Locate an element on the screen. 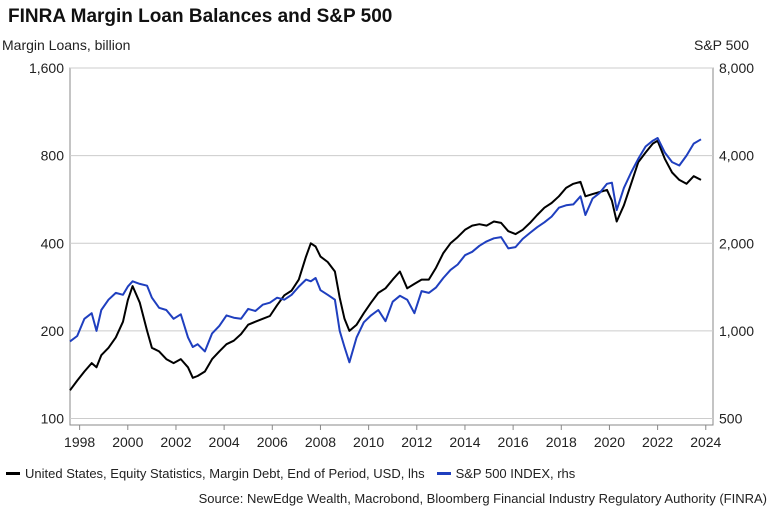 This screenshot has height=520, width=779. right-tick-label: 500 is located at coordinates (731, 419).